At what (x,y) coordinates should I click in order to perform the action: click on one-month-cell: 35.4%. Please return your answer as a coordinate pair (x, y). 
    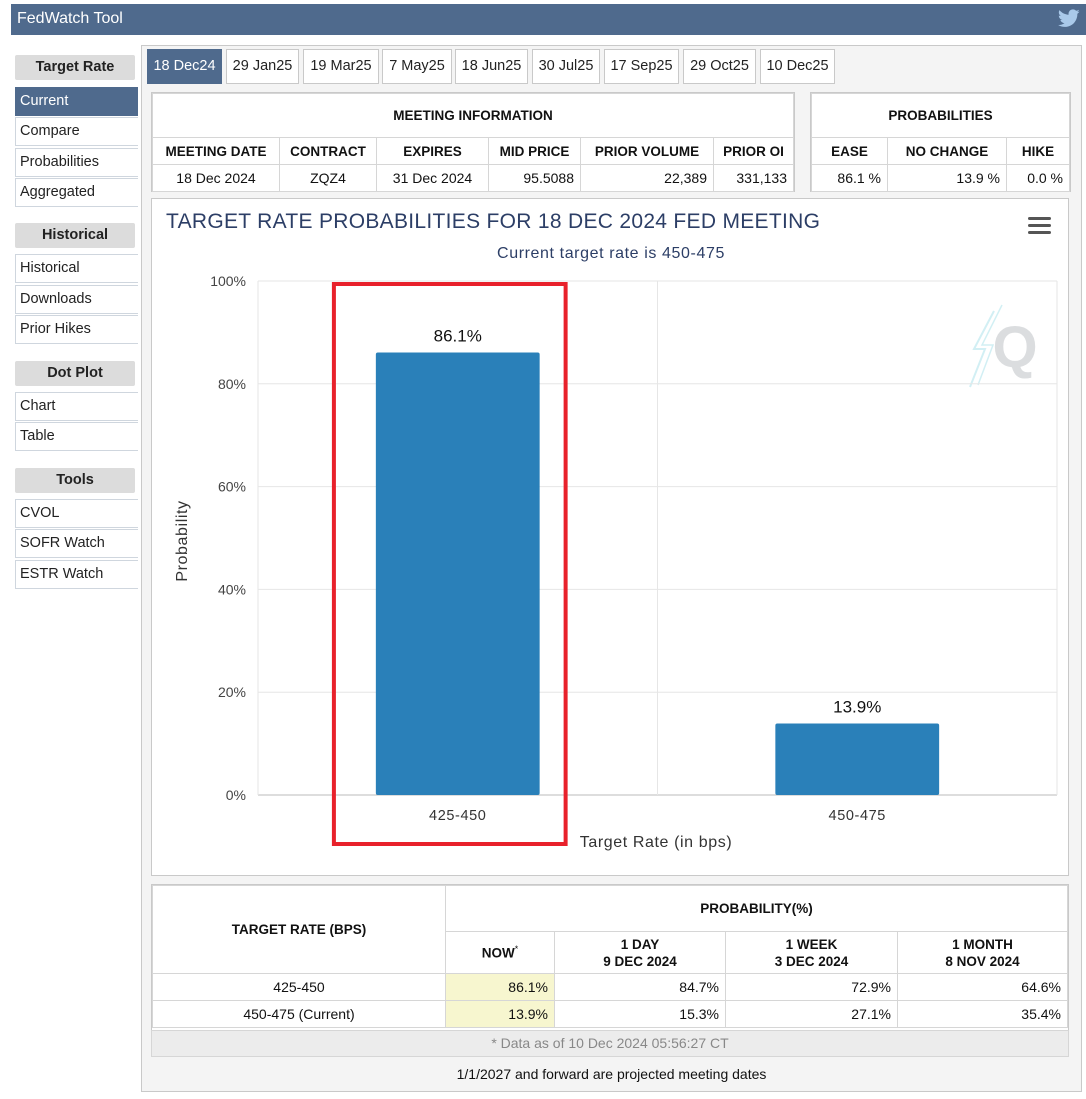
    Looking at the image, I should click on (982, 1014).